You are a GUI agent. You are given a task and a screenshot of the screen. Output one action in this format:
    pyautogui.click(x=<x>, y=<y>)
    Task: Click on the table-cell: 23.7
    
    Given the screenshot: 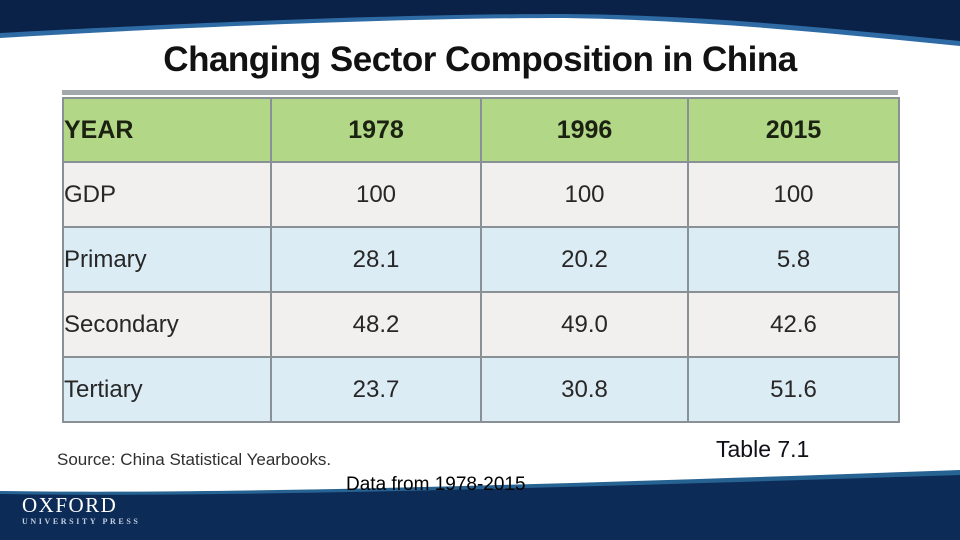 What is the action you would take?
    pyautogui.click(x=376, y=389)
    